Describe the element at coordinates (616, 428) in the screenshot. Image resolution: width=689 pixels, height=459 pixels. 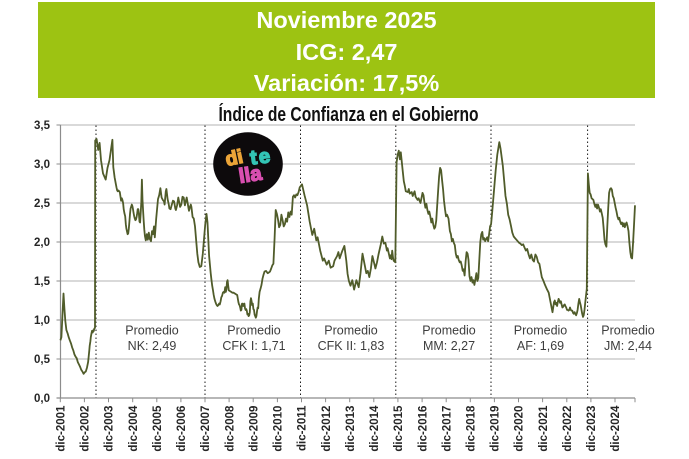
I see `svg-text: dic-2024` at that location.